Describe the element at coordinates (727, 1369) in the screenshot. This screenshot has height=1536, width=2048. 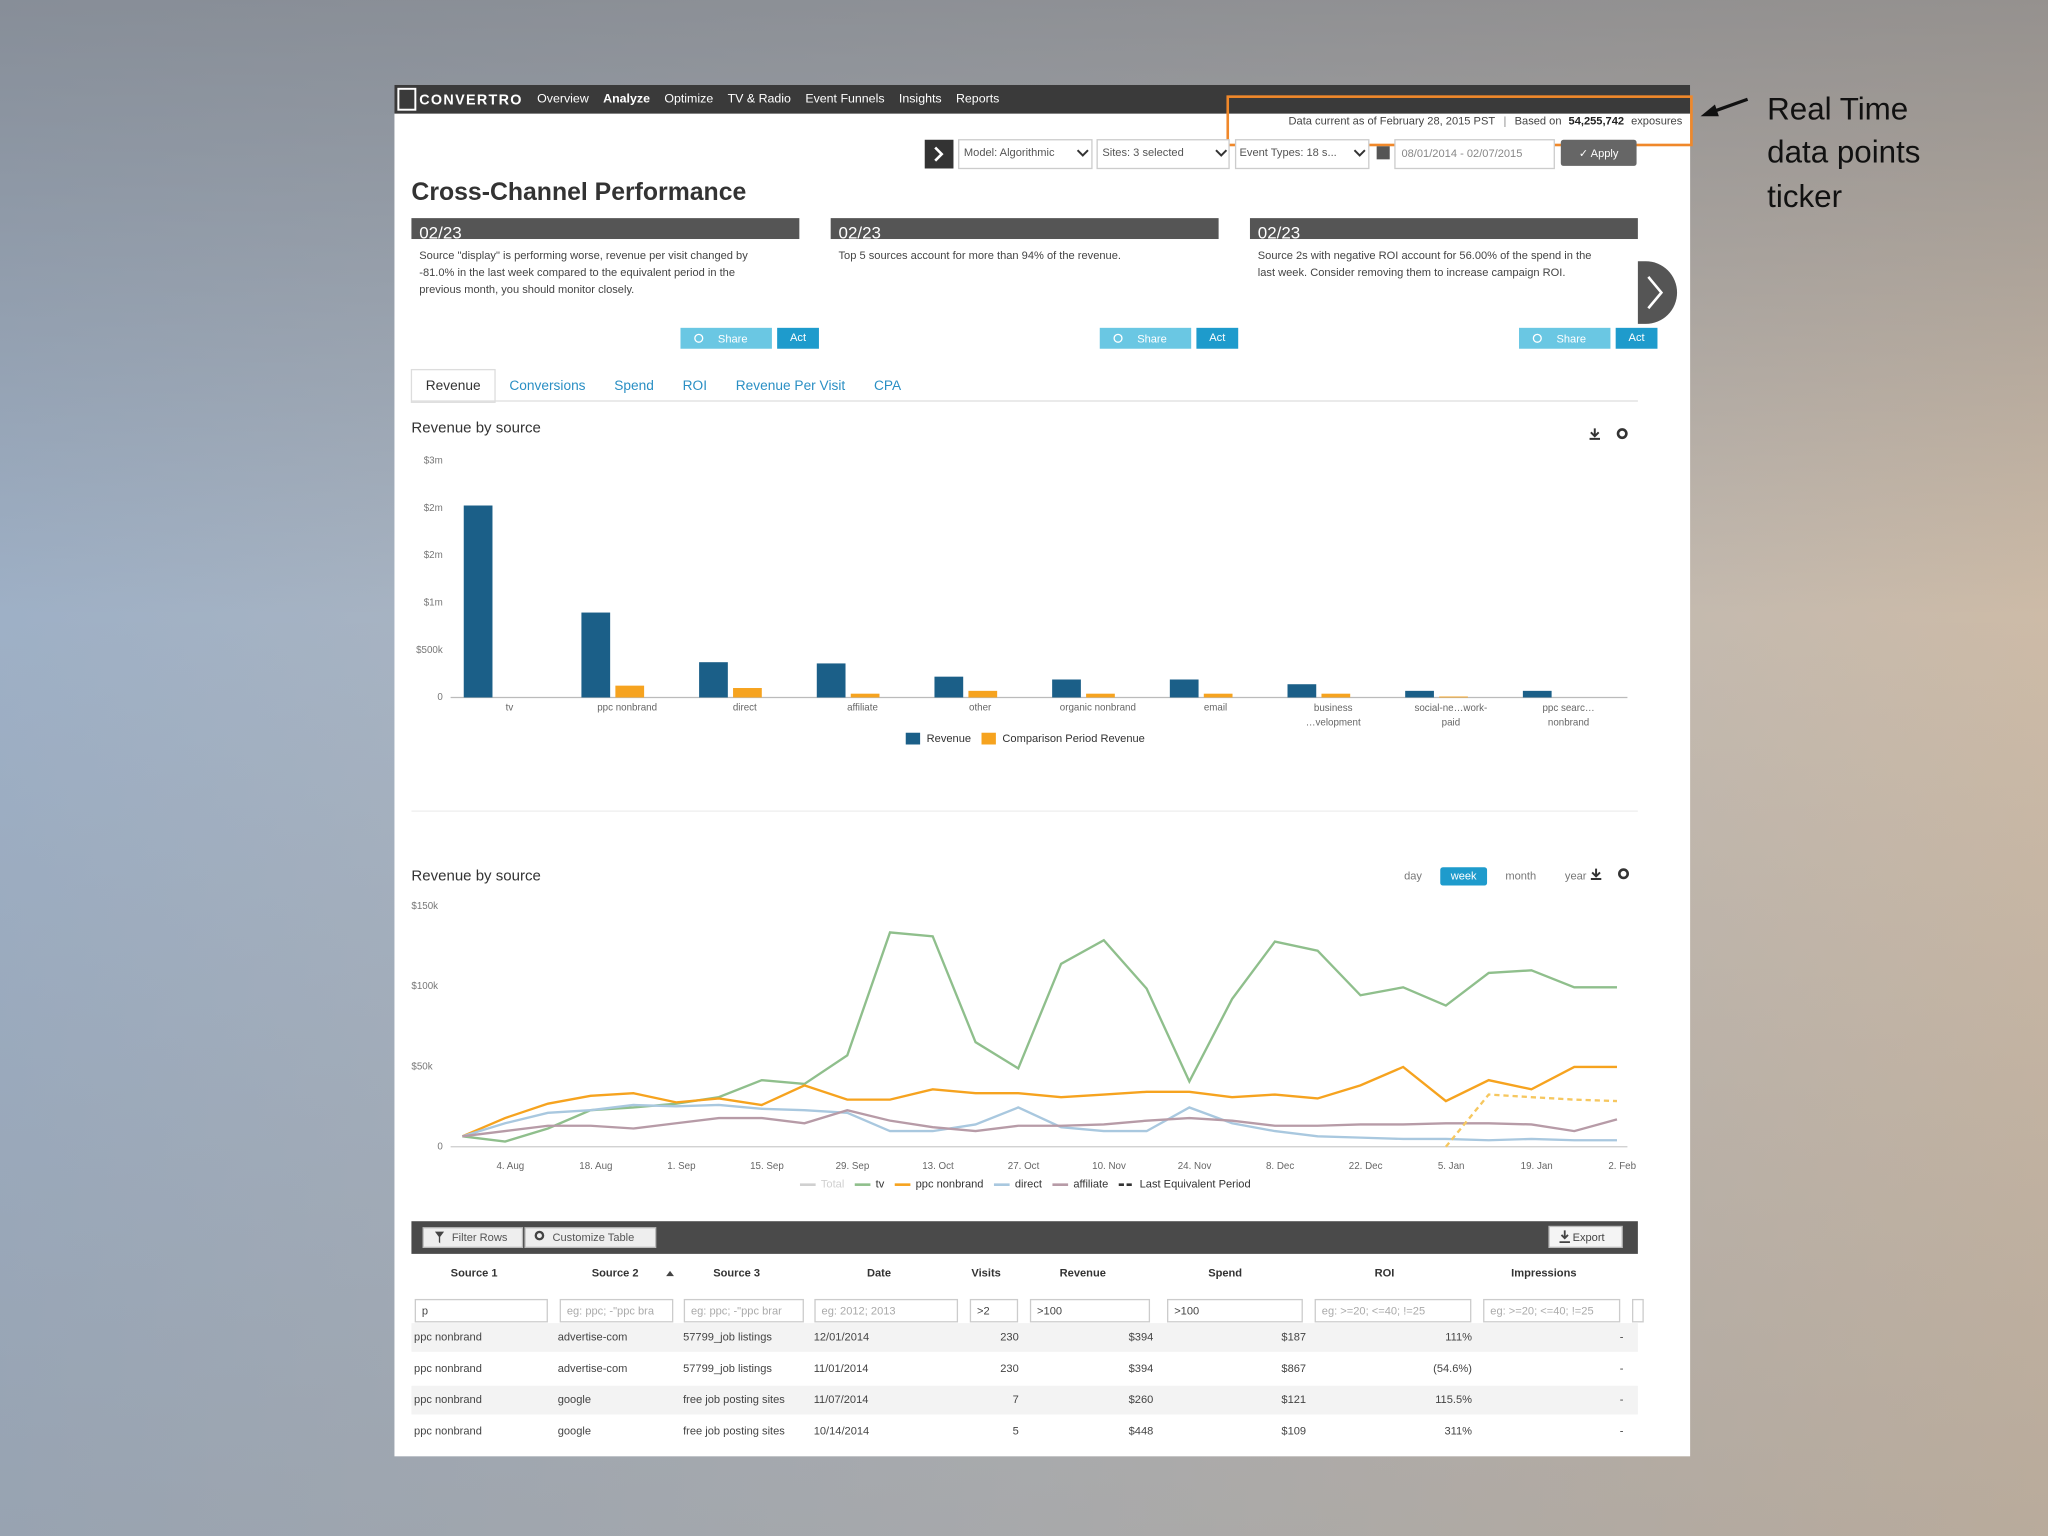
I see `cell: 57799_job listings` at that location.